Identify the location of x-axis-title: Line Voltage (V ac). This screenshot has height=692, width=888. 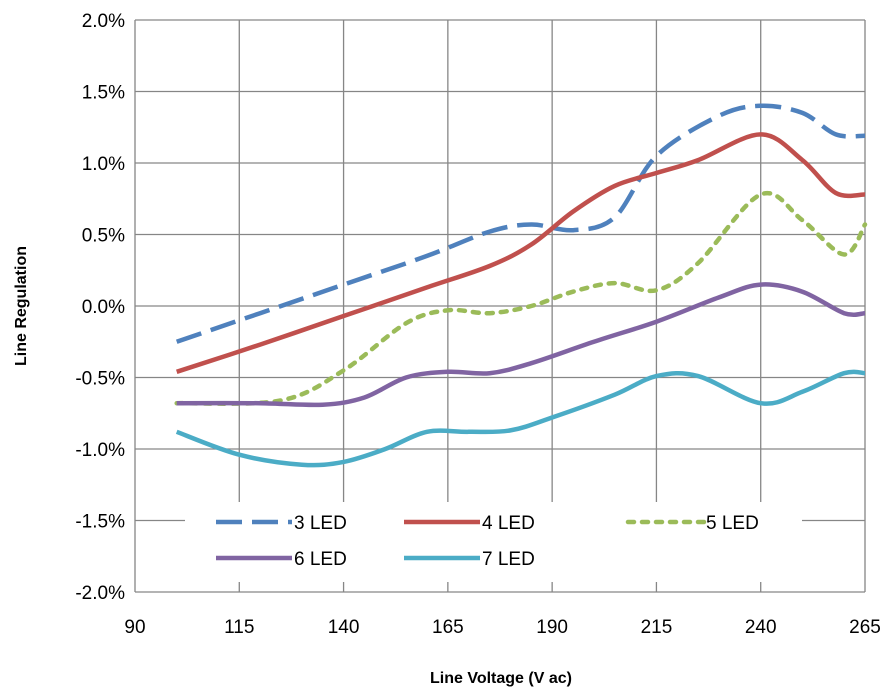
(501, 678).